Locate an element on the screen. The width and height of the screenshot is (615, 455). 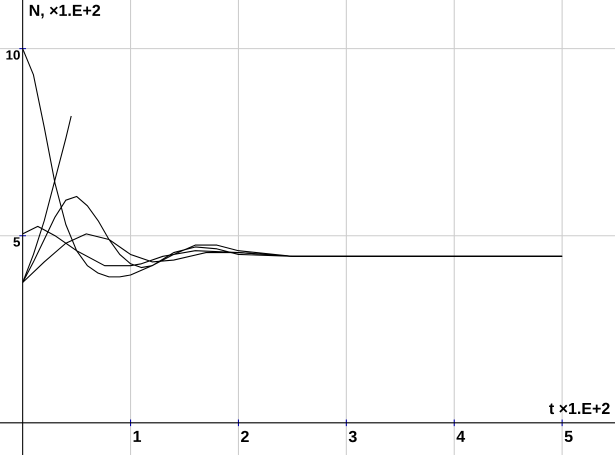
x-tick-label: 2 is located at coordinates (245, 436).